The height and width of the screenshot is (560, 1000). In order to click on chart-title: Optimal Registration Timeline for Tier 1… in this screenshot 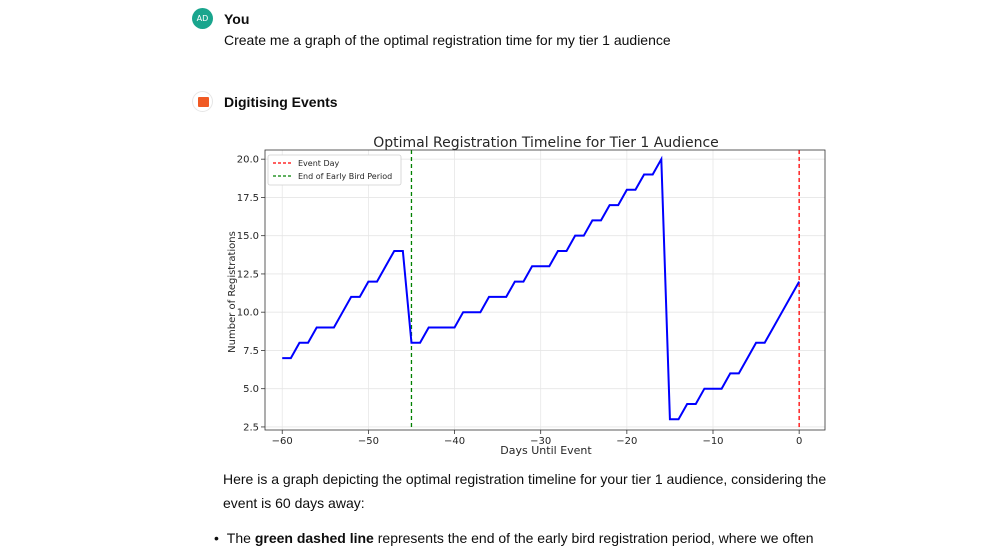, I will do `click(546, 143)`.